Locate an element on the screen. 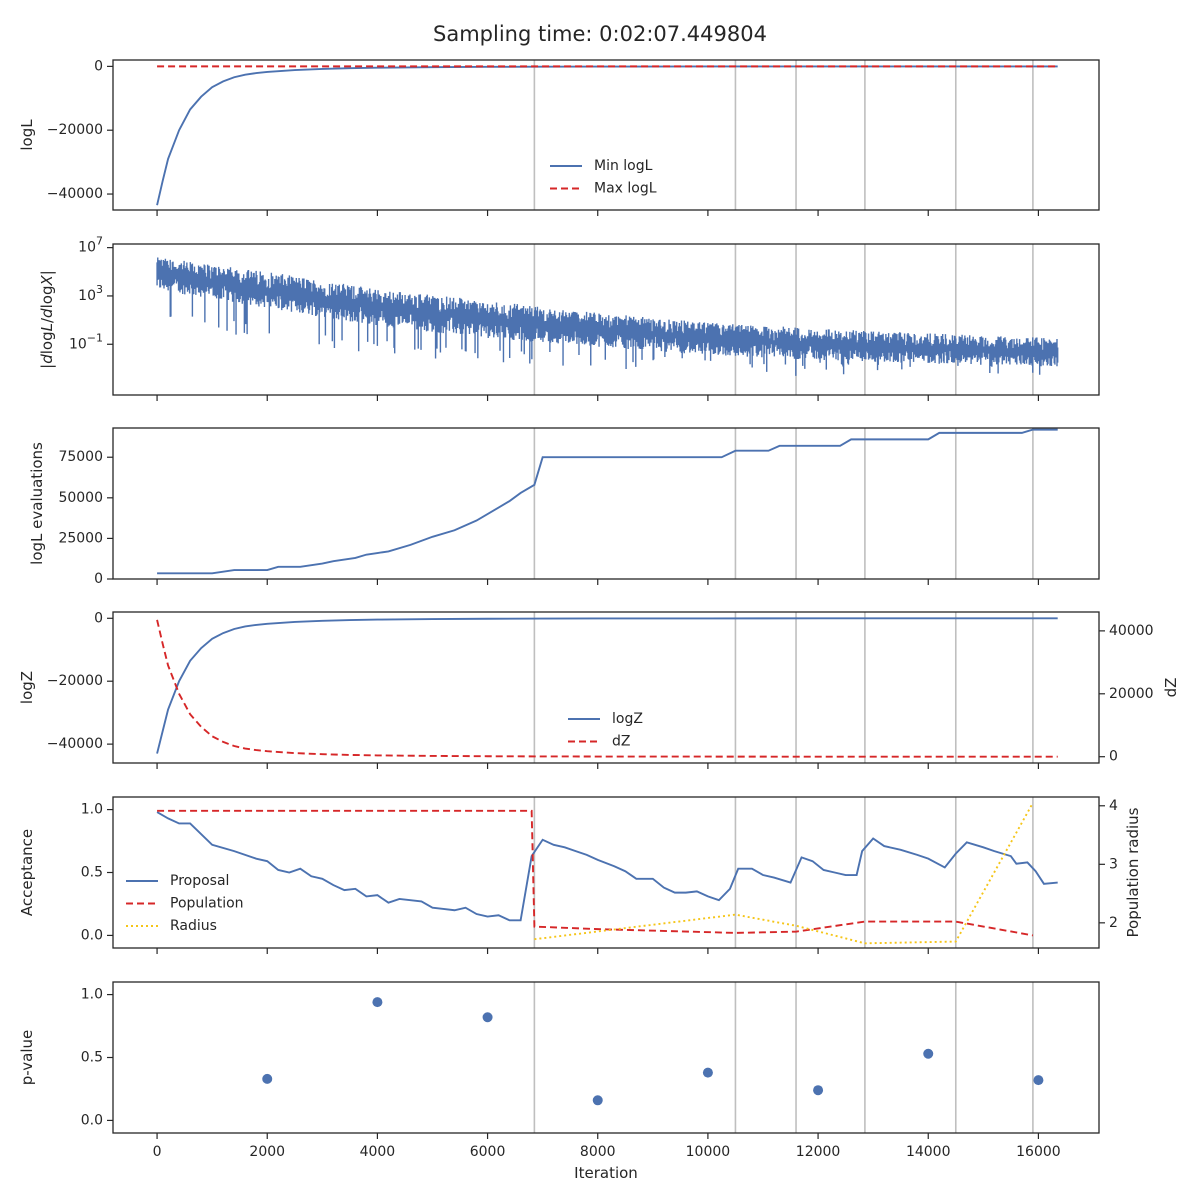 This screenshot has height=1200, width=1200. legend: logZ dZ is located at coordinates (605, 730).